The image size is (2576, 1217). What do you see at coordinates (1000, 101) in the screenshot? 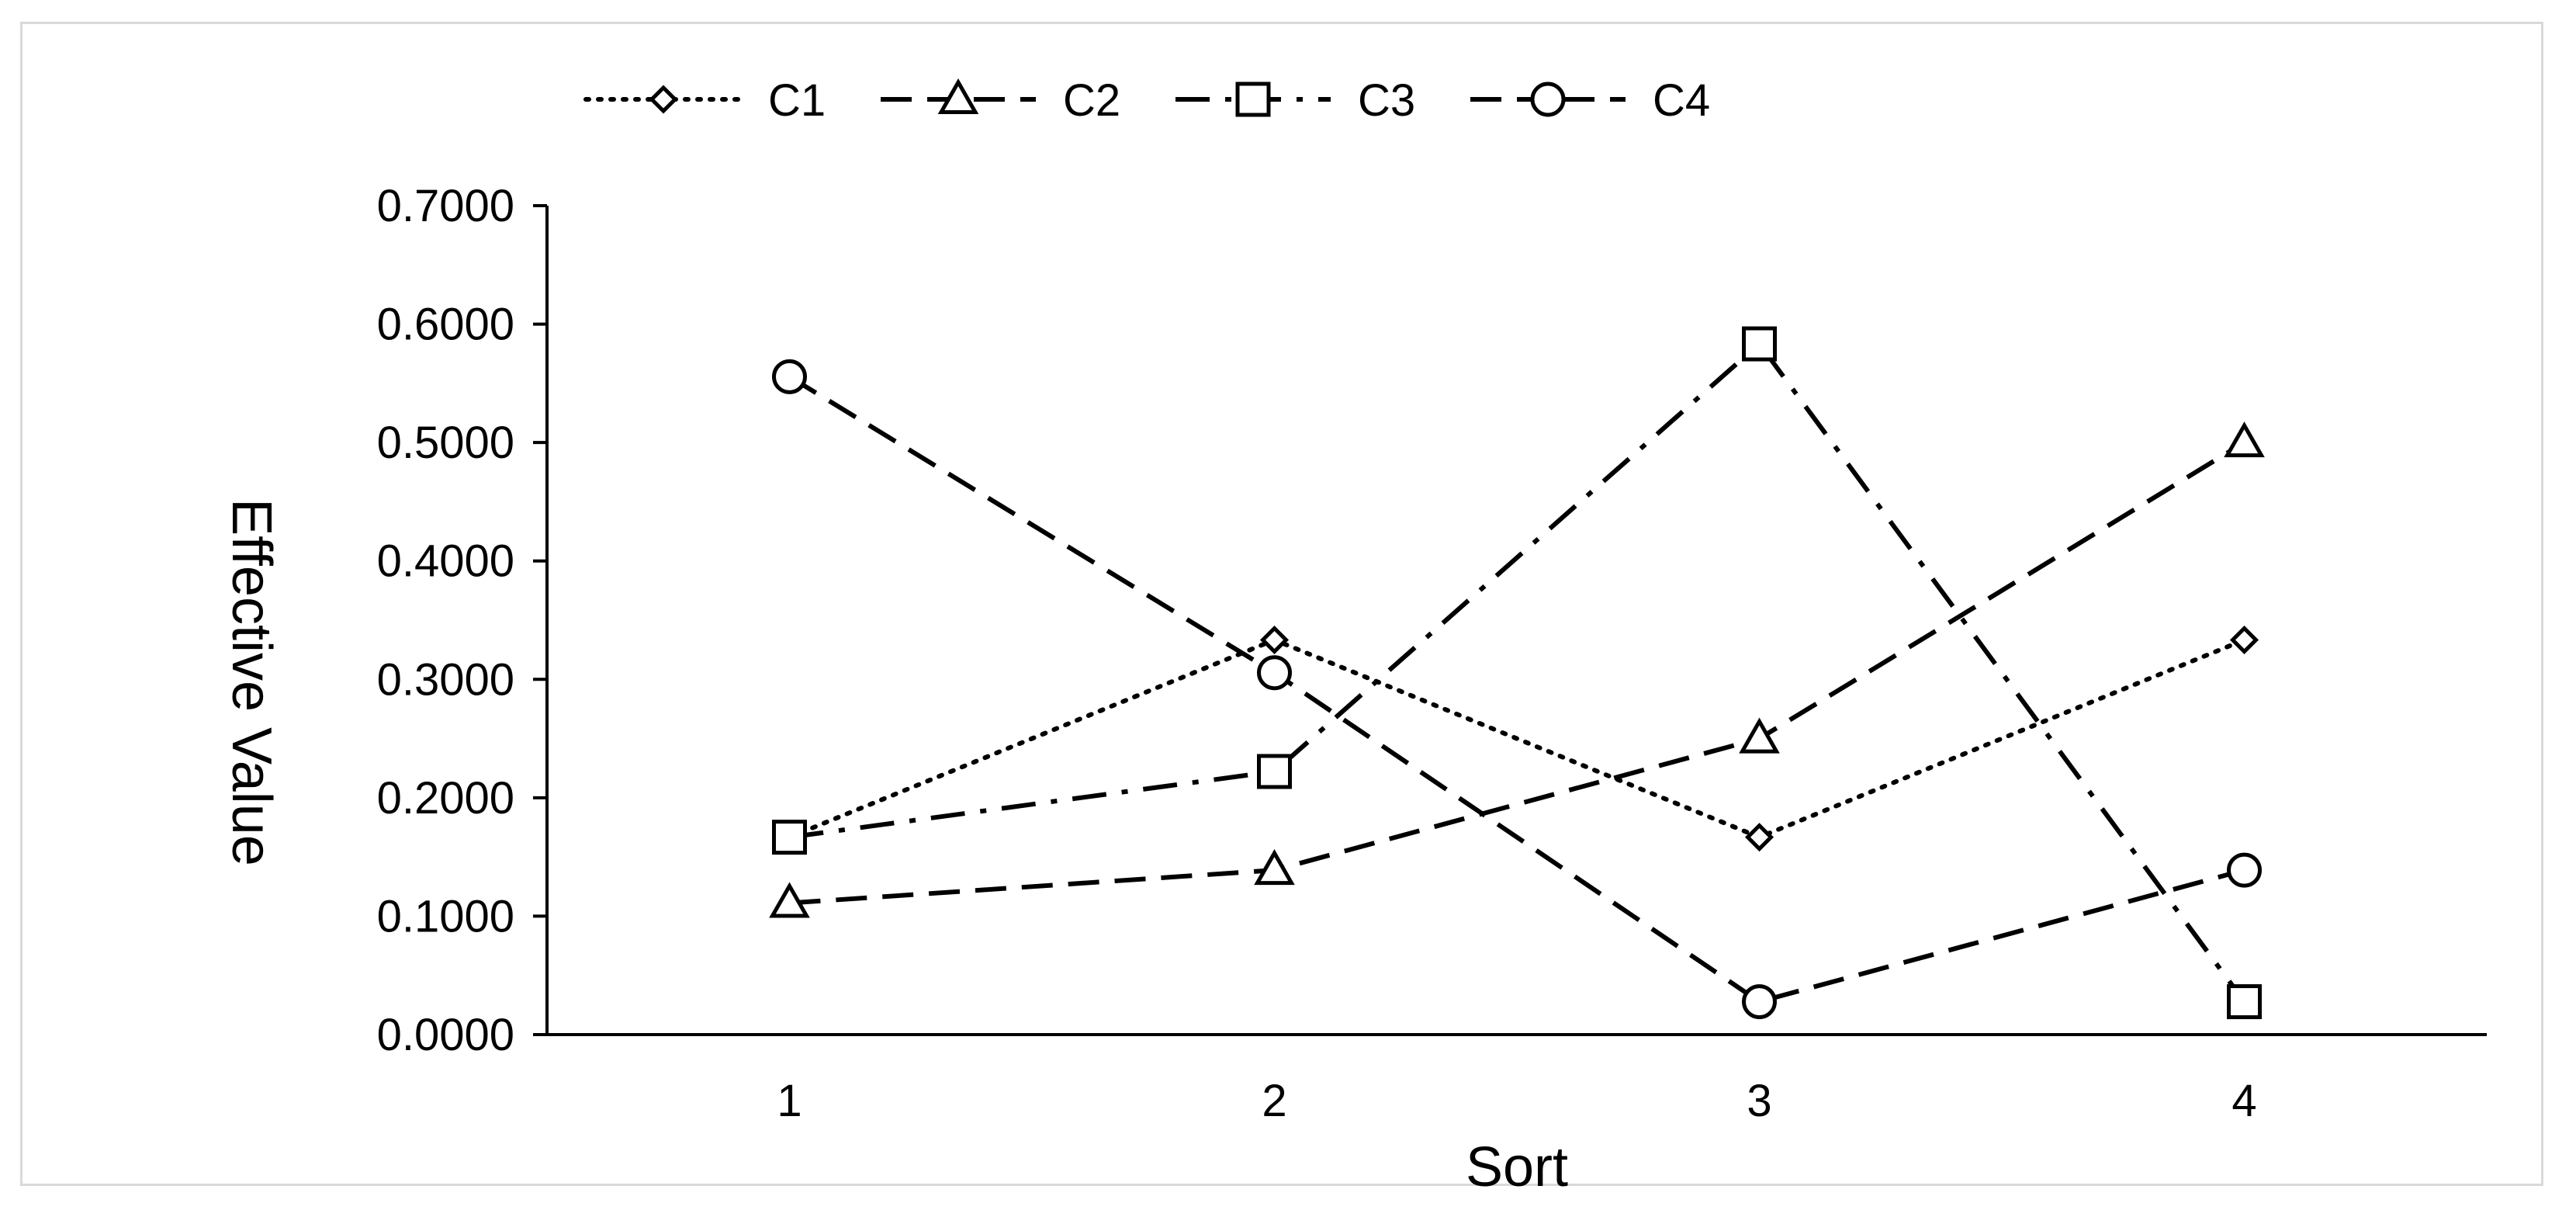
I see `legend-item-c2: C2` at bounding box center [1000, 101].